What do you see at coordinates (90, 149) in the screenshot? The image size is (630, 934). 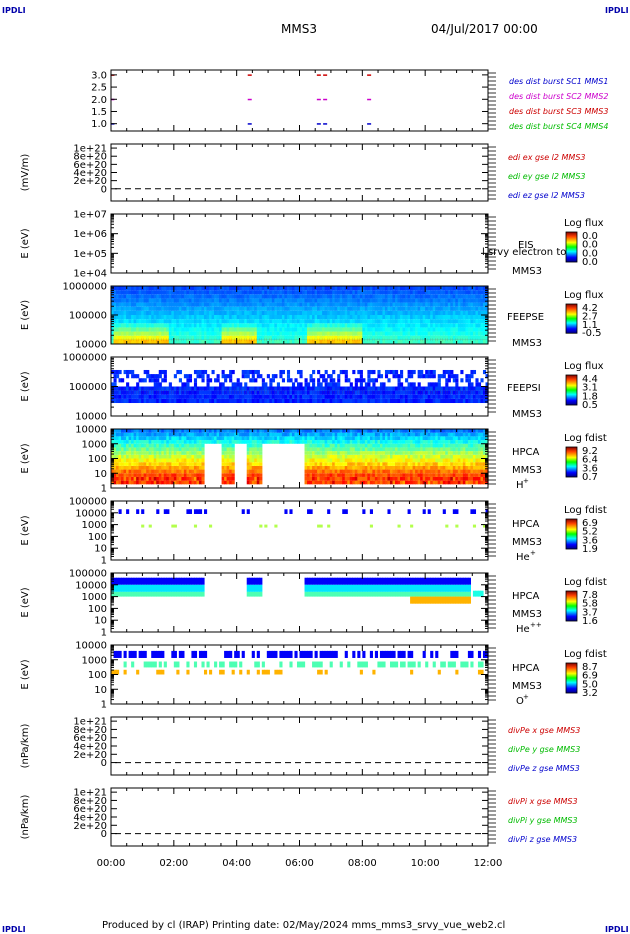 I see `y-tick-label: 1e+21` at bounding box center [90, 149].